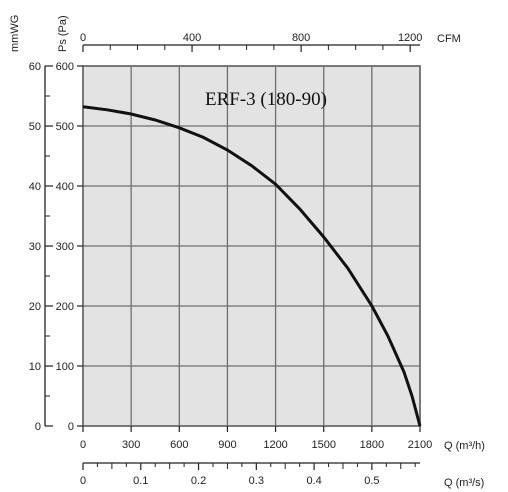 The image size is (508, 492). Describe the element at coordinates (35, 187) in the screenshot. I see `y-secondary-tick-label: 40` at that location.